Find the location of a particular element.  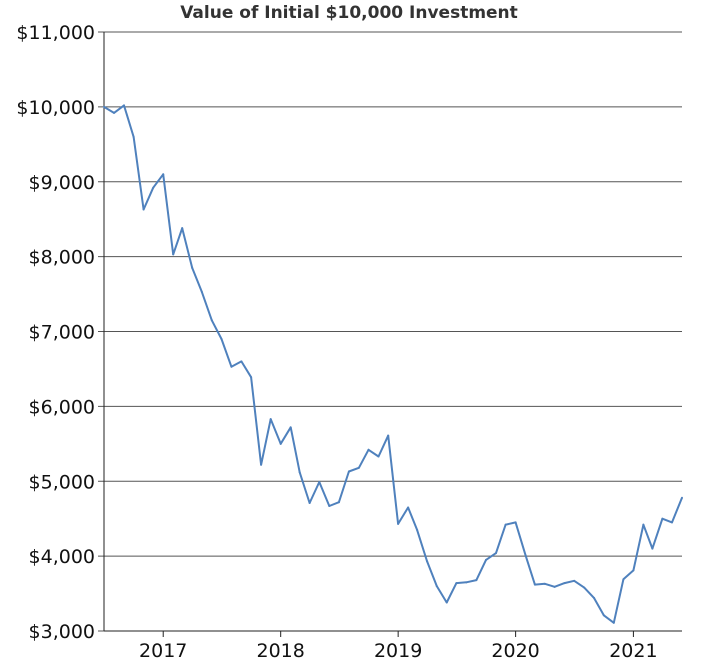

y-tick-label: $10,000 is located at coordinates (55, 108).